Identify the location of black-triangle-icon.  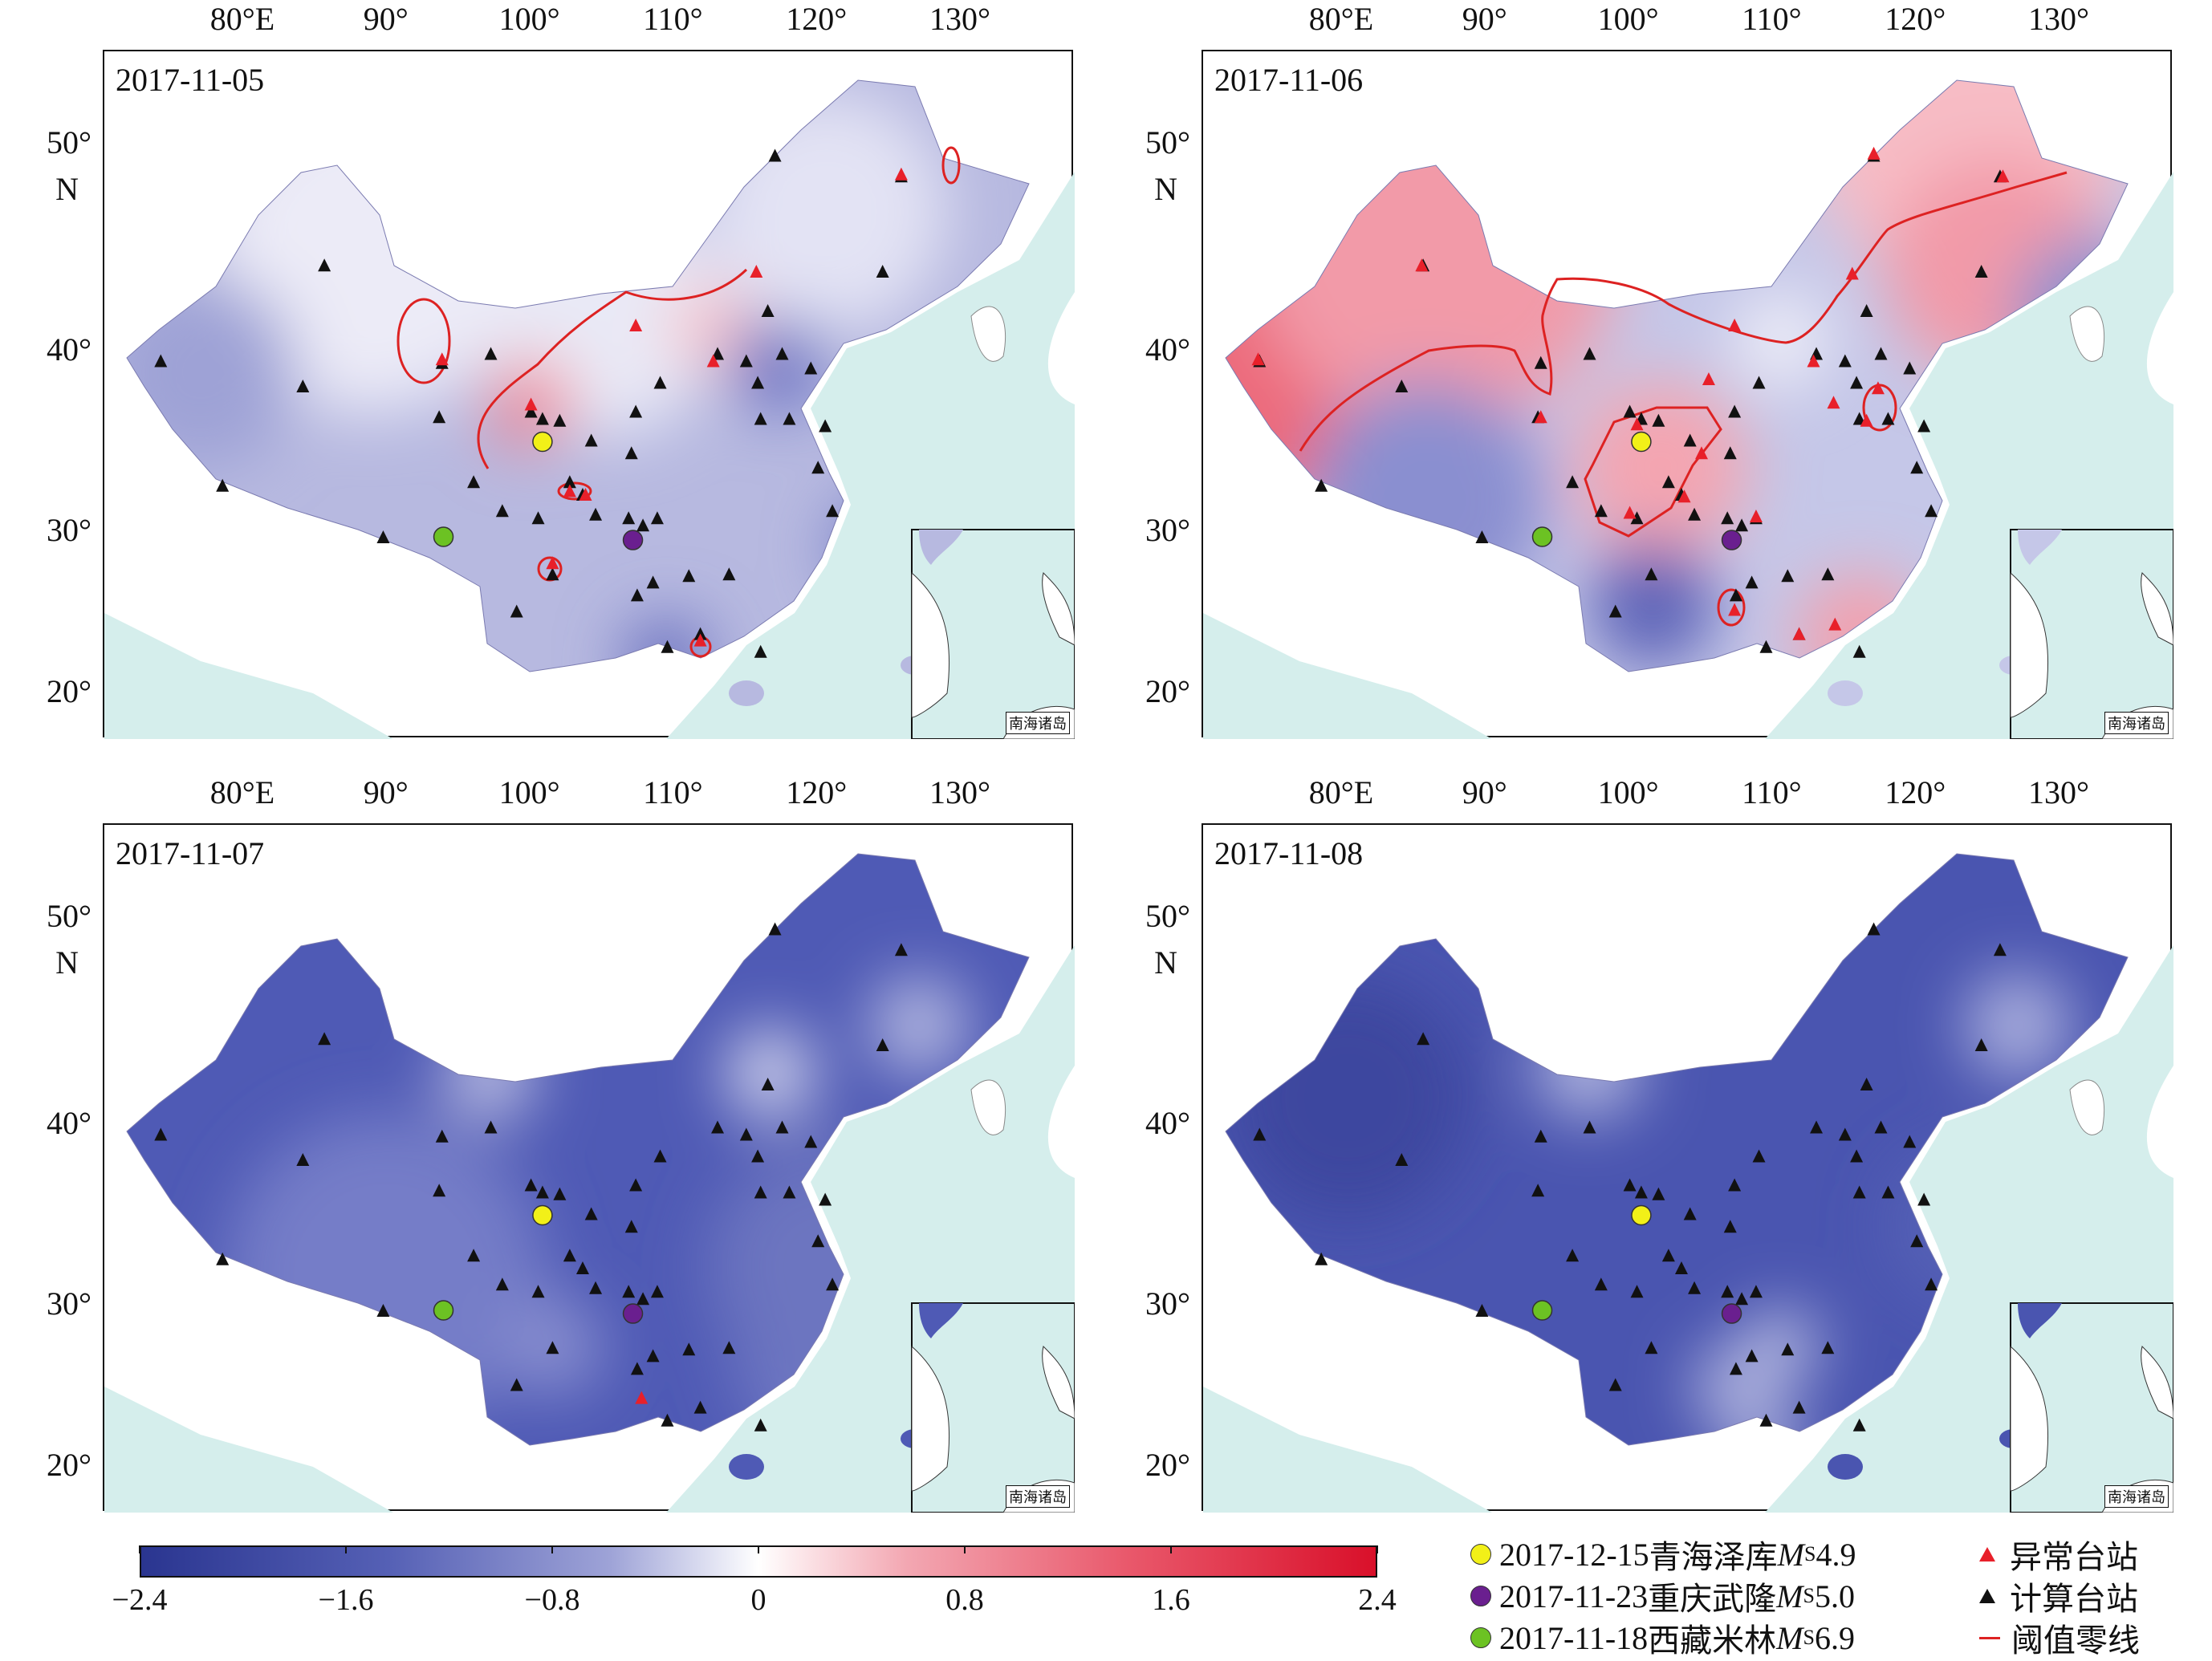
(1987, 1596).